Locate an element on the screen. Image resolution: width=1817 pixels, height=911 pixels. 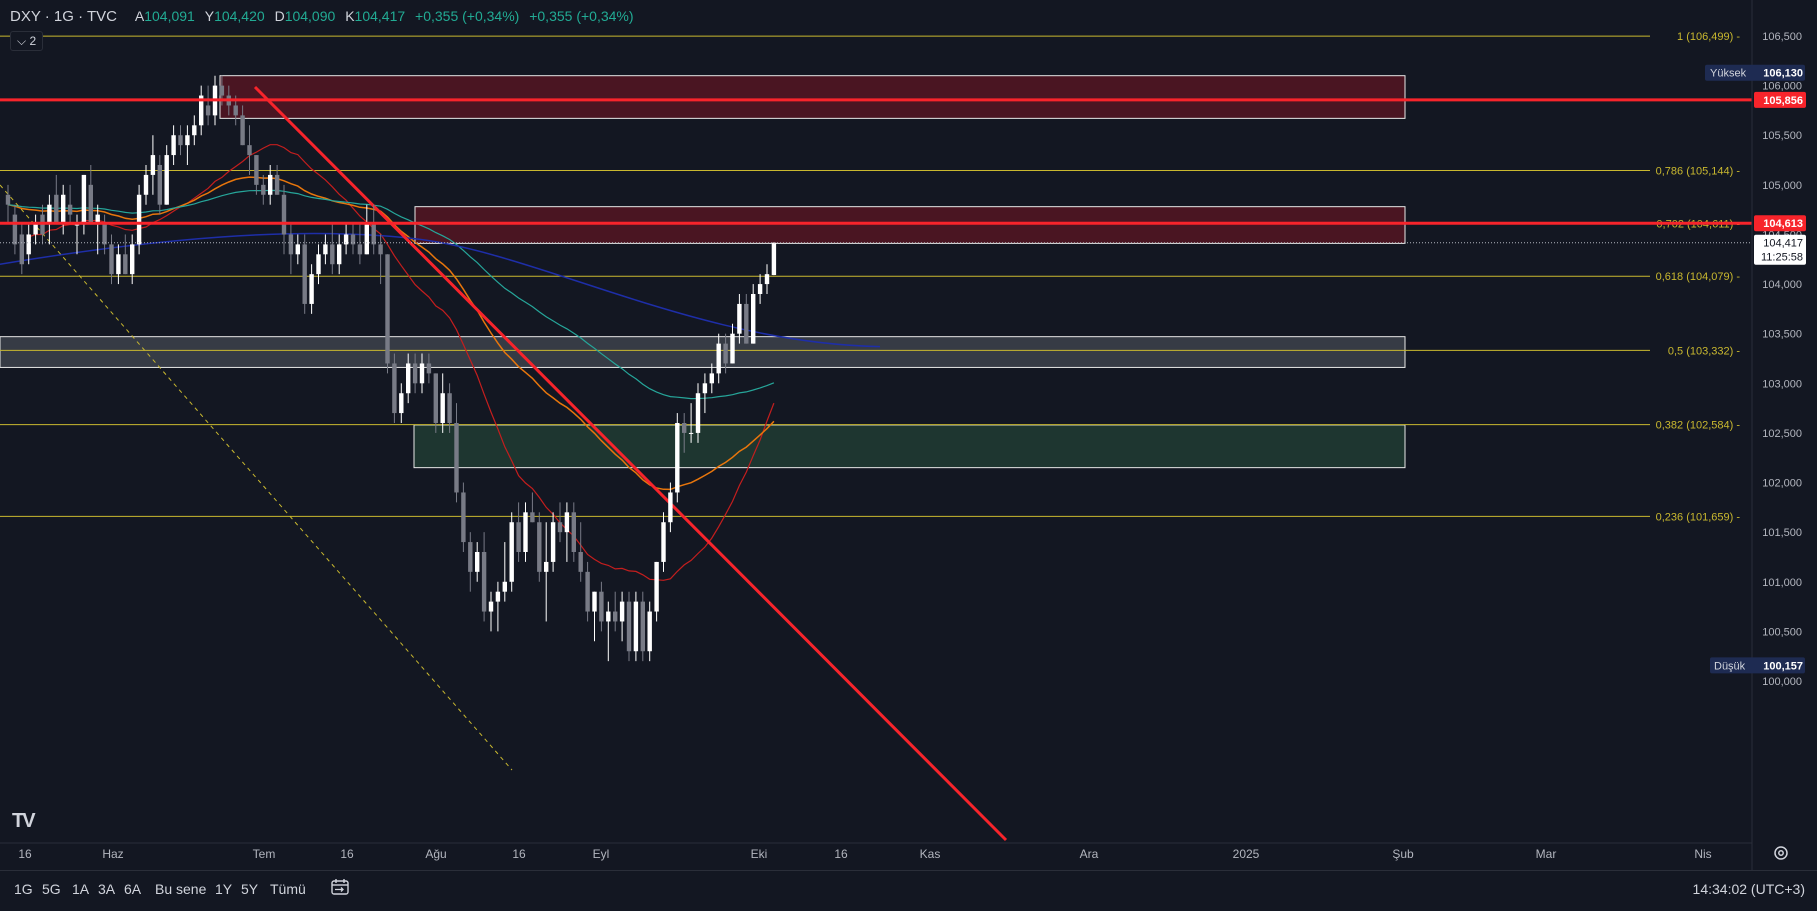
ma-50-line is located at coordinates (391, 333).